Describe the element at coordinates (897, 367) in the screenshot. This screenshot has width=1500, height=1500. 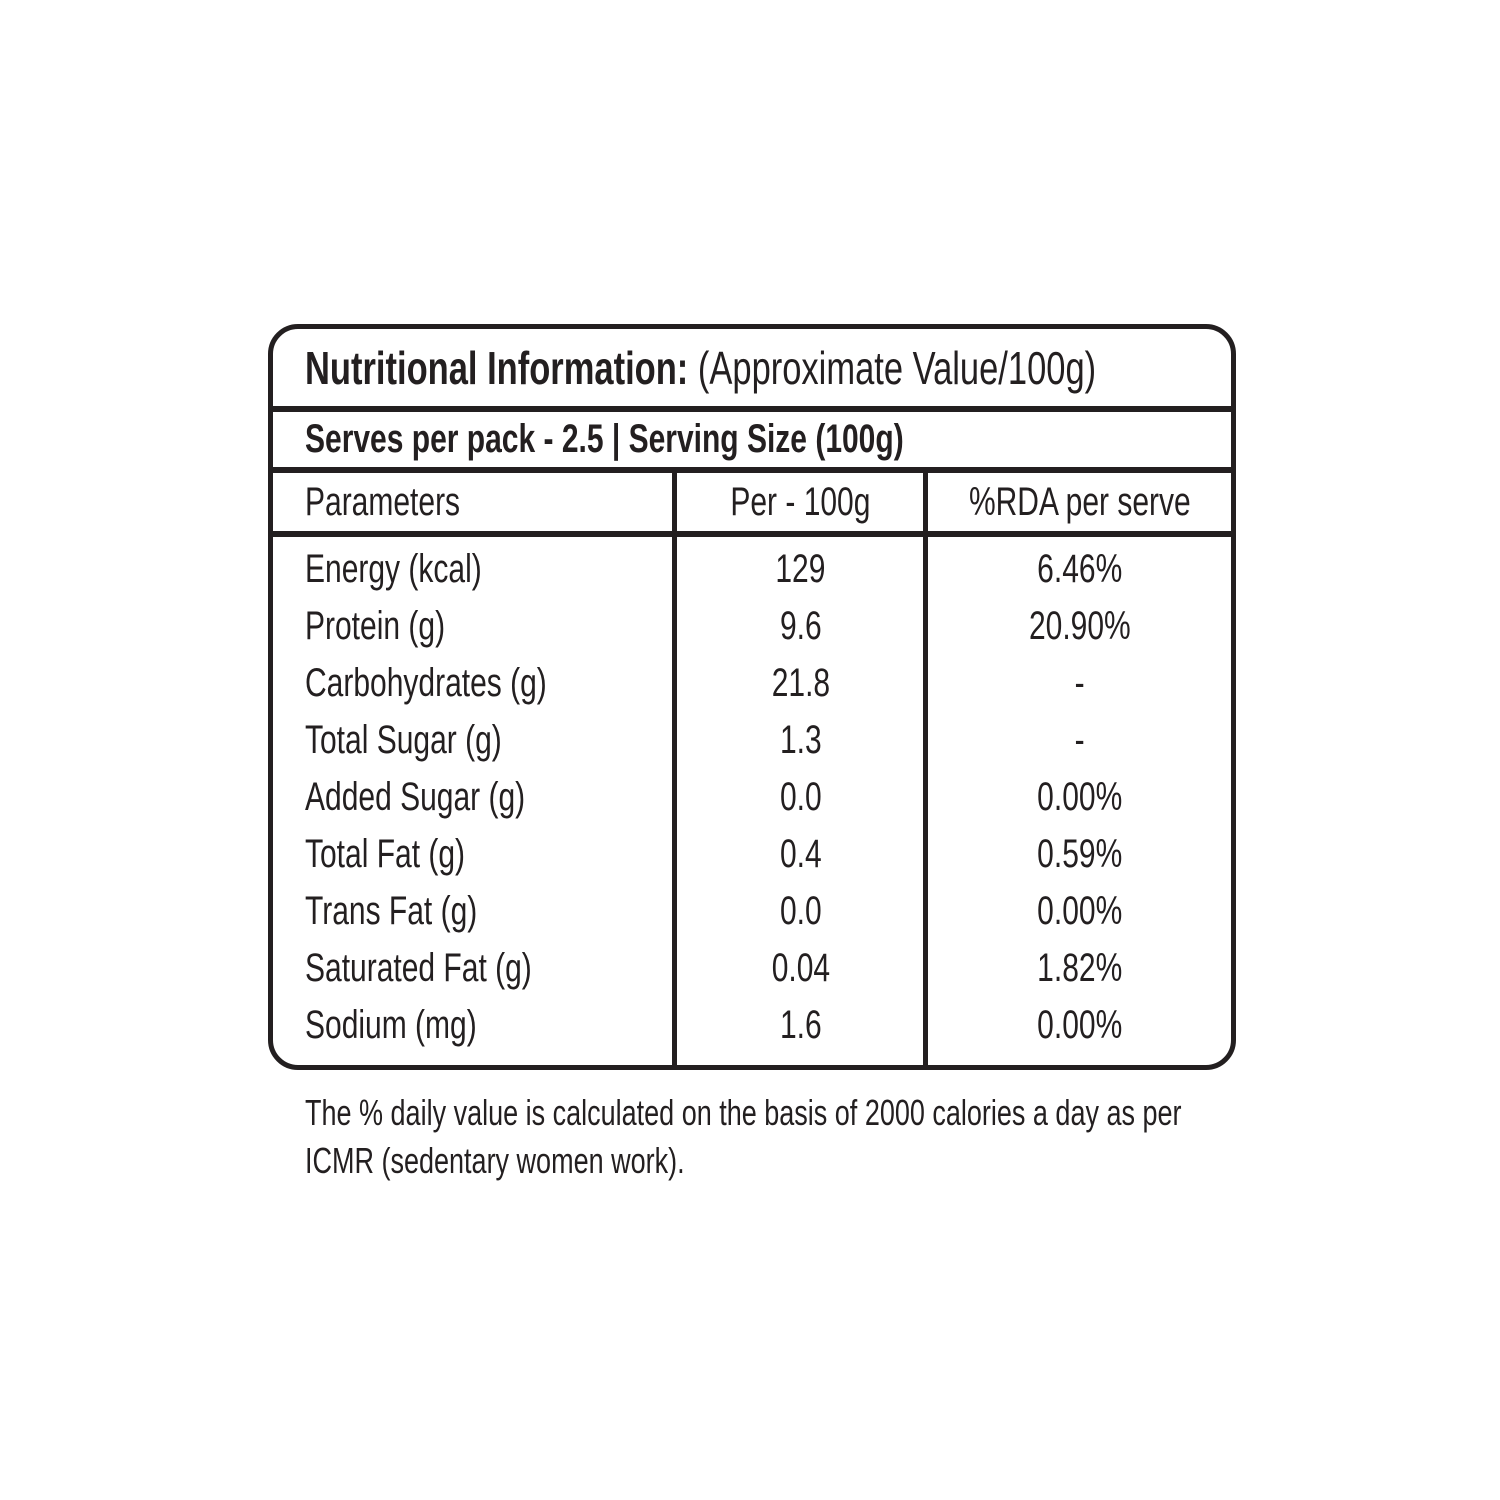
I see `title-note: (Approximate Value/100g)` at that location.